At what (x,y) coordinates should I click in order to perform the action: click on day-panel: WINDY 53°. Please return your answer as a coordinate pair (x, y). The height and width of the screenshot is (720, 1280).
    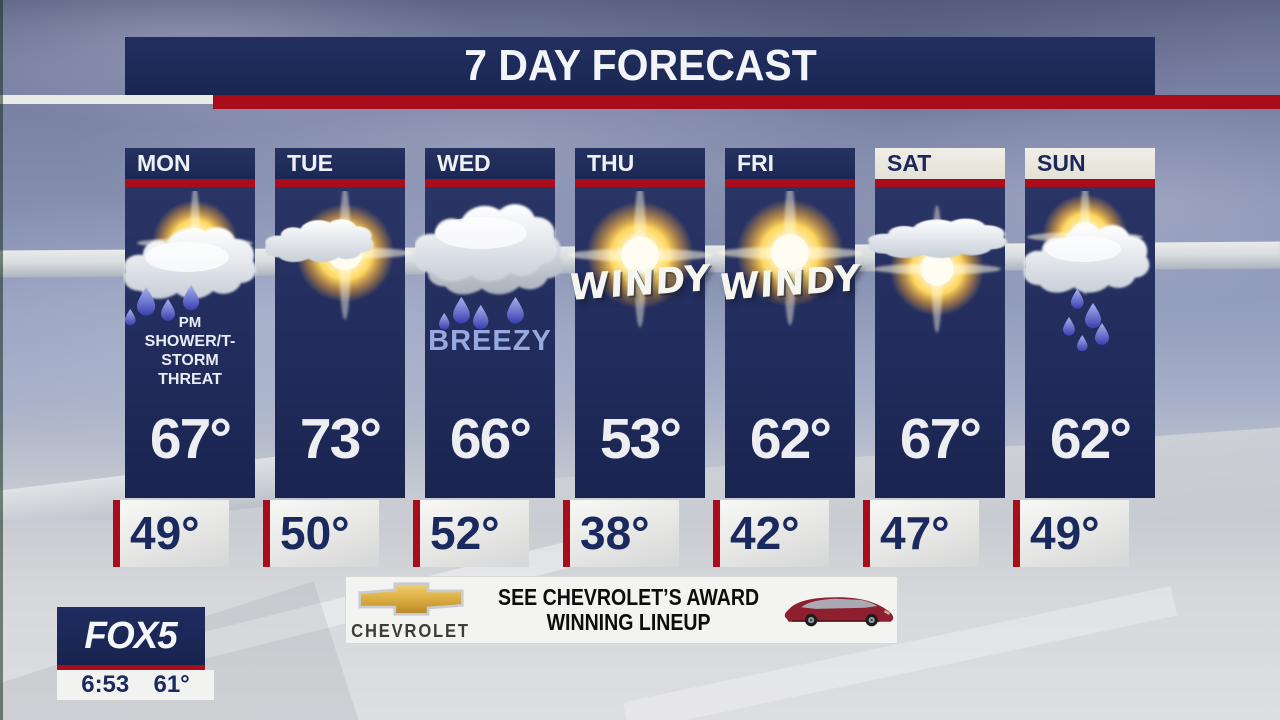
    Looking at the image, I should click on (640, 342).